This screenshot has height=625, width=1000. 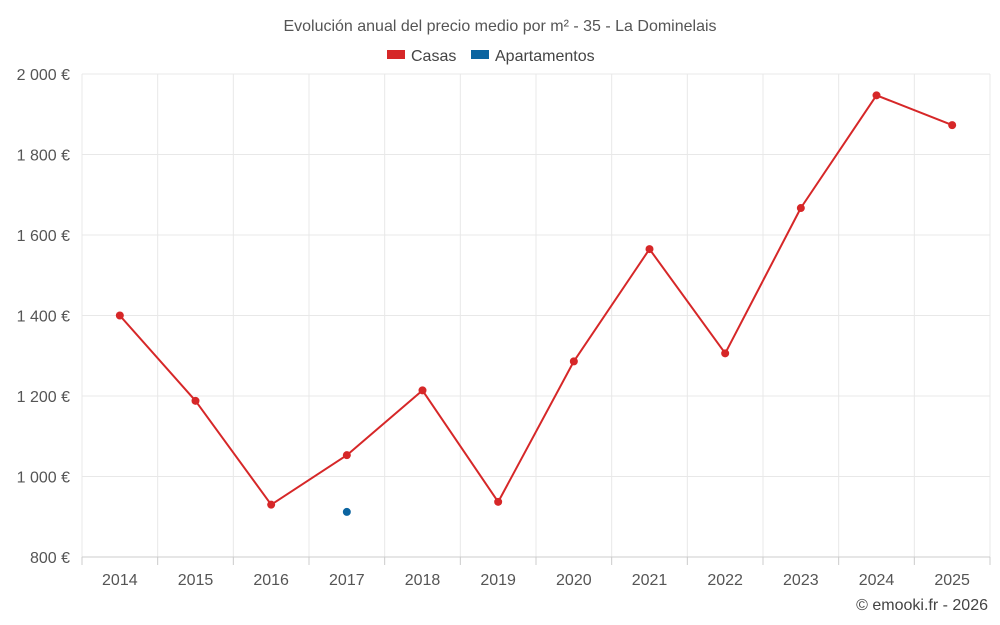 I want to click on x-tick-label: 2019, so click(x=498, y=580).